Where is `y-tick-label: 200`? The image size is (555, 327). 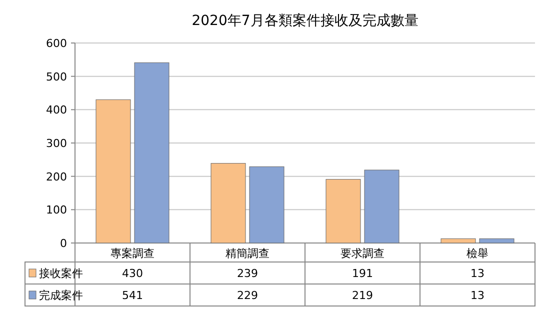 y-tick-label: 200 is located at coordinates (56, 177).